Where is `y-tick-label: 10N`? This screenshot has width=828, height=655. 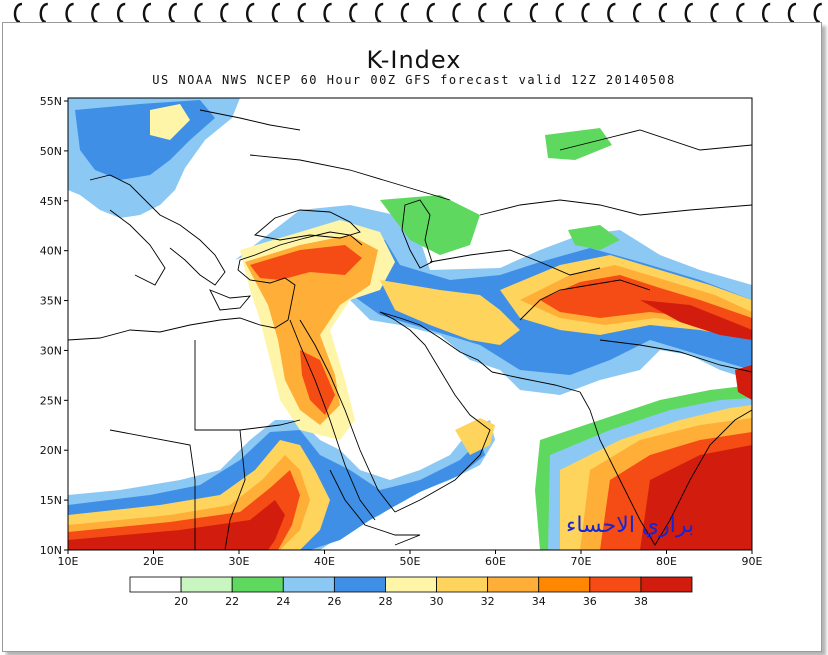
y-tick-label: 10N is located at coordinates (51, 550).